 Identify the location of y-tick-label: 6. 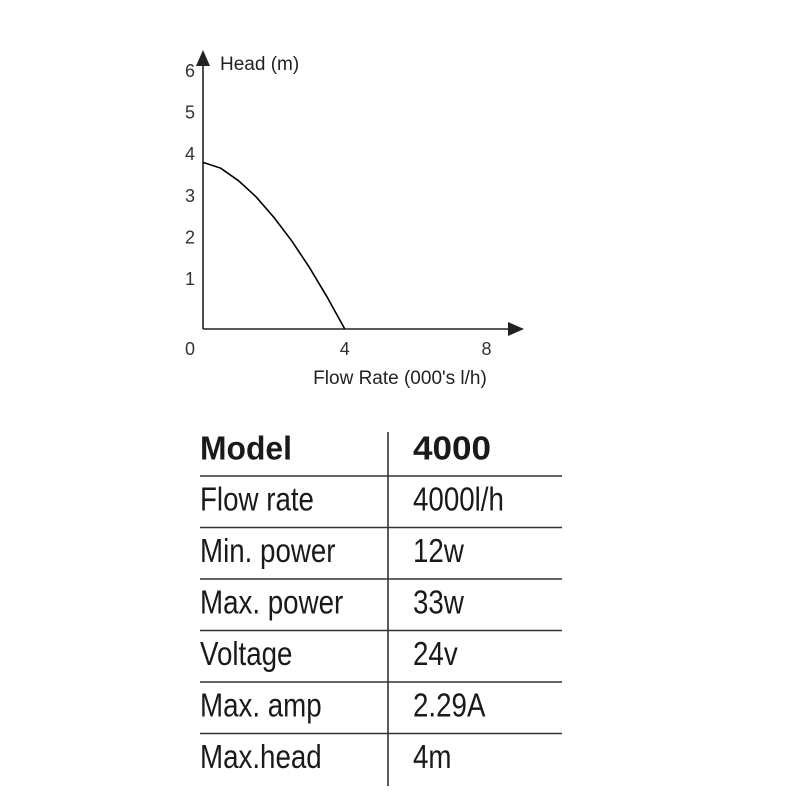
(190, 71).